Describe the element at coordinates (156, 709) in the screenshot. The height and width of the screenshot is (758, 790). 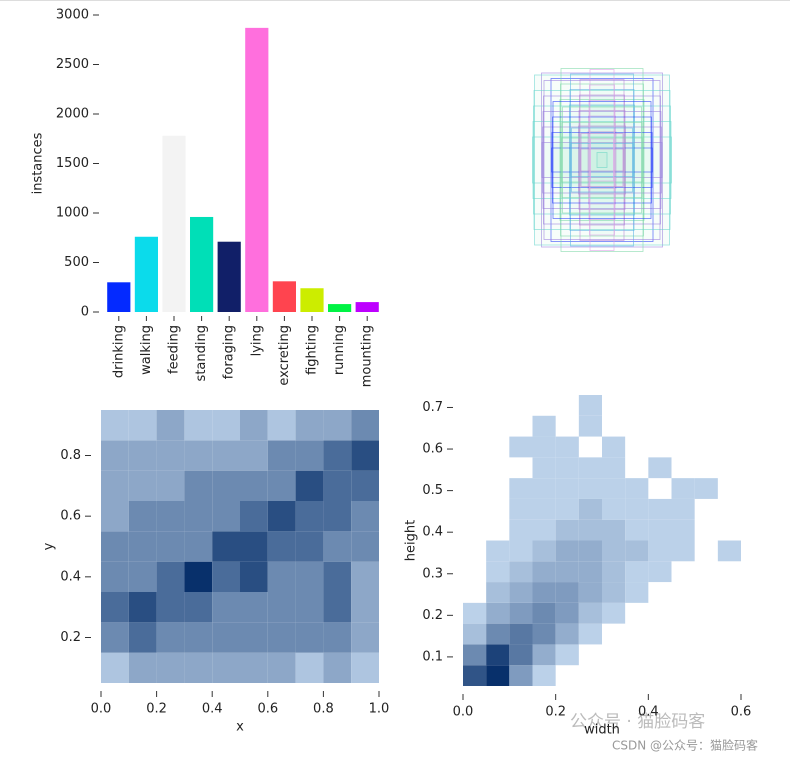
I see `x-tick-label: 0.2` at that location.